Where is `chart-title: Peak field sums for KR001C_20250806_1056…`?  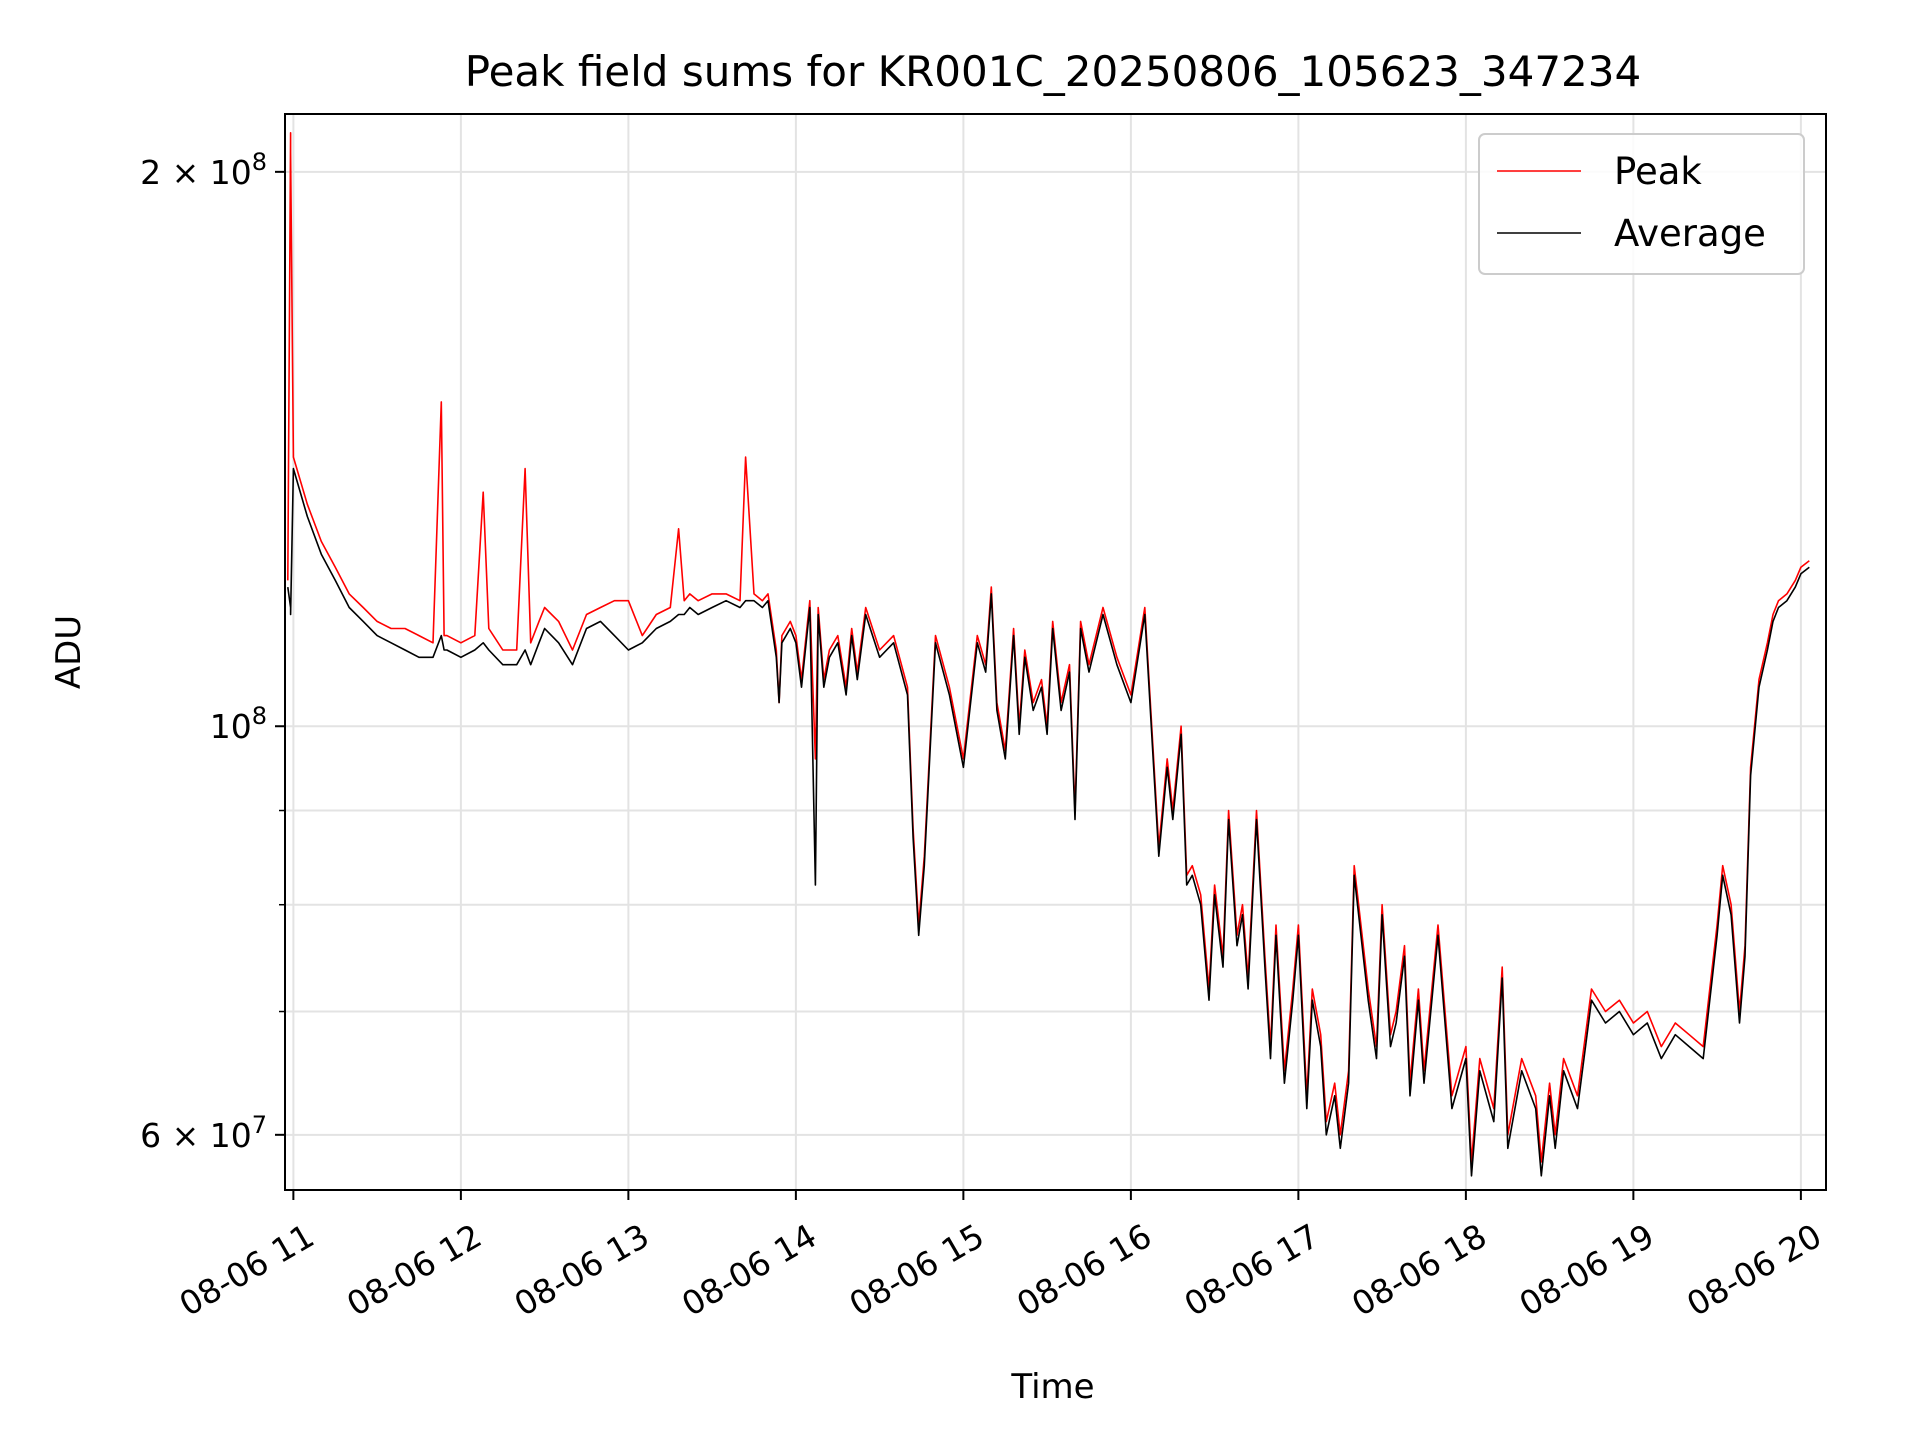
chart-title: Peak field sums for KR001C_20250806_1056… is located at coordinates (1053, 71).